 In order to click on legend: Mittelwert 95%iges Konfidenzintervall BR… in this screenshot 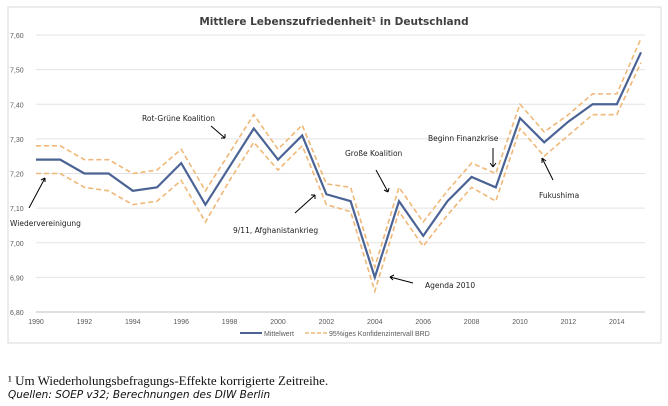, I will do `click(335, 334)`.